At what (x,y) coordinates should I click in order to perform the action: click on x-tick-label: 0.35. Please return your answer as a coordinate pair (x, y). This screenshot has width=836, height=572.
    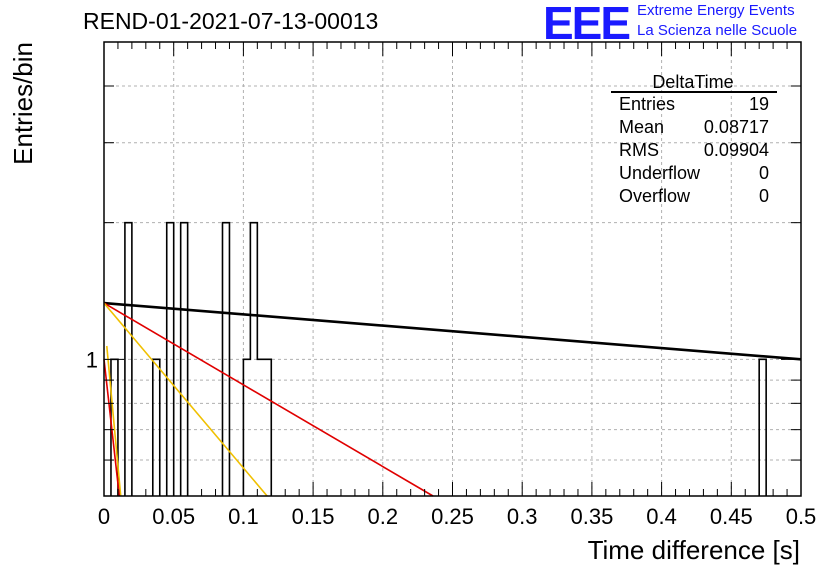
    Looking at the image, I should click on (591, 516).